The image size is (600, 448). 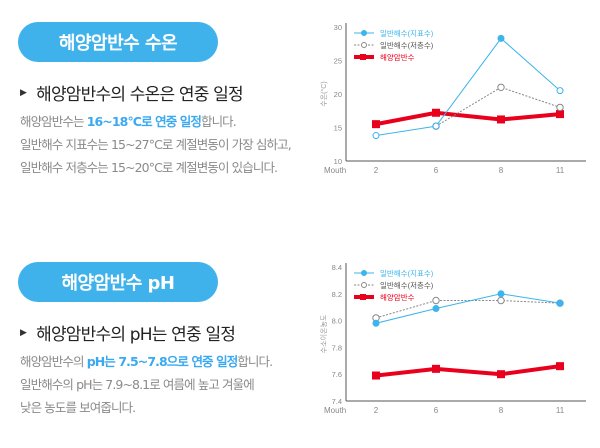 I want to click on highlight-text: 16~18°C로 연중 일정, so click(x=144, y=121).